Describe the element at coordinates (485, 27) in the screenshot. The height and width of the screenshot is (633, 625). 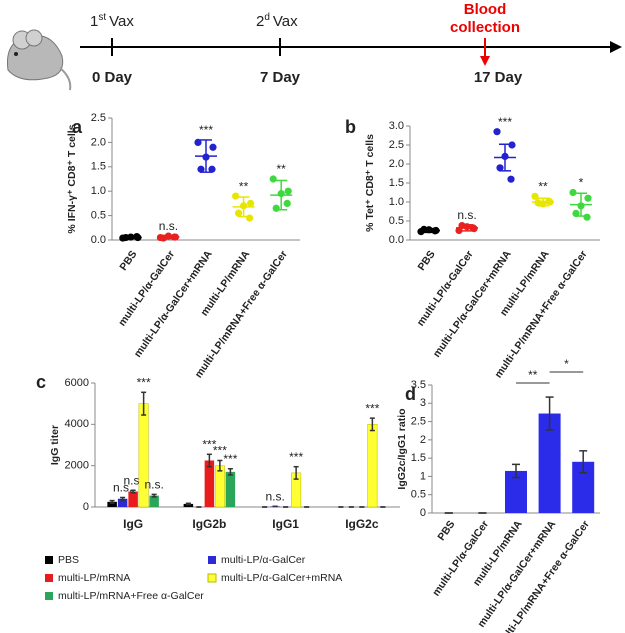
I see `event-label: collection` at that location.